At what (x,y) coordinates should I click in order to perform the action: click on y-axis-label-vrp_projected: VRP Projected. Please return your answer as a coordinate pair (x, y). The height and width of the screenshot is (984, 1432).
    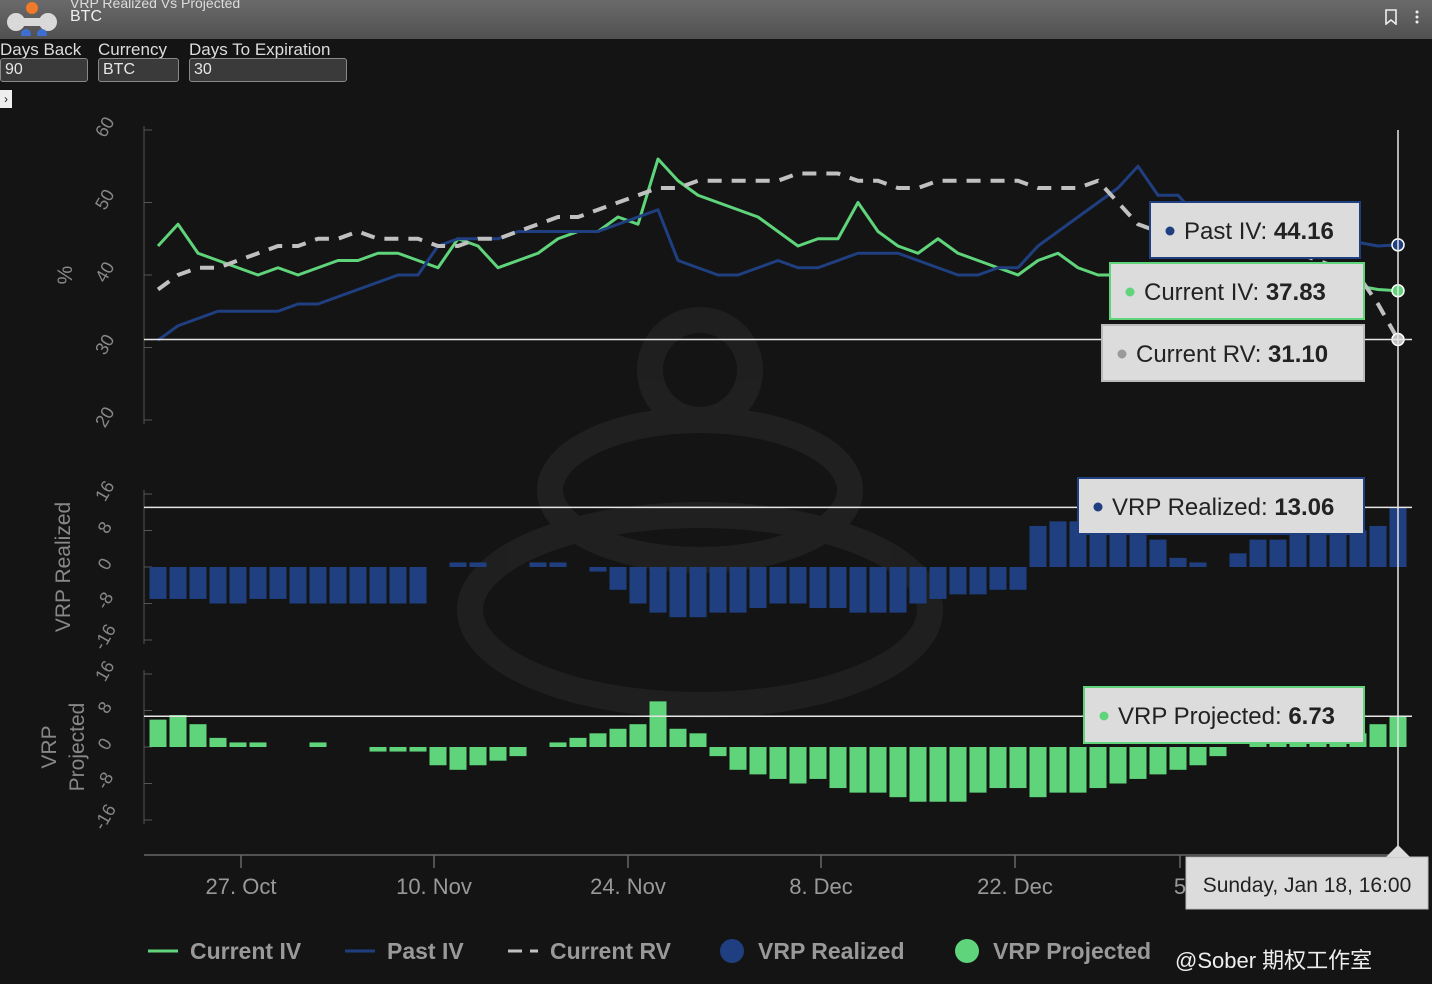
    Looking at the image, I should click on (63, 747).